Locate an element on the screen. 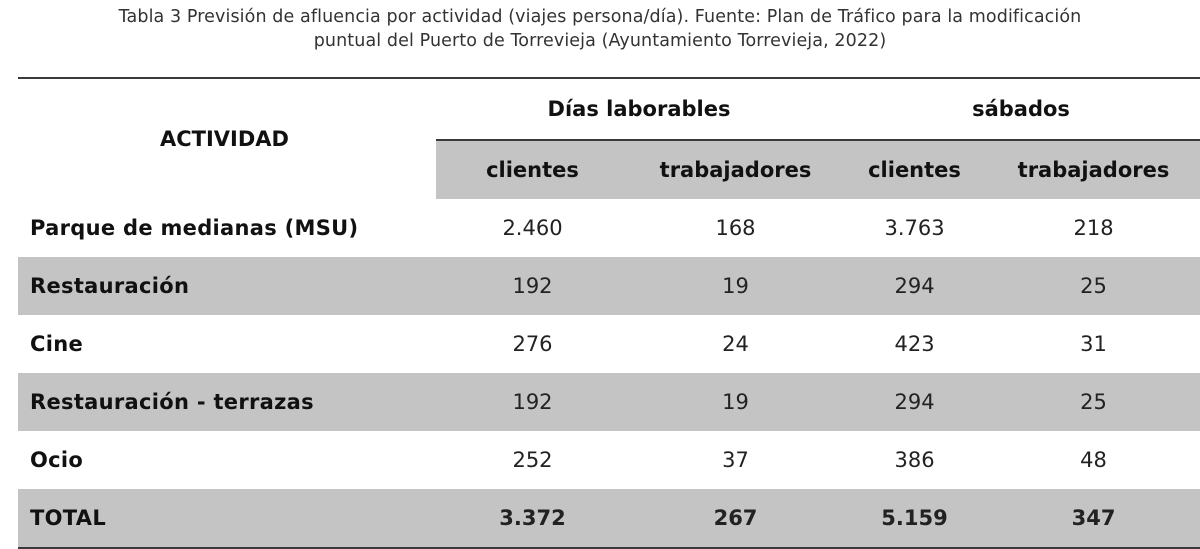 This screenshot has width=1200, height=549. table-cell: 386 is located at coordinates (914, 460).